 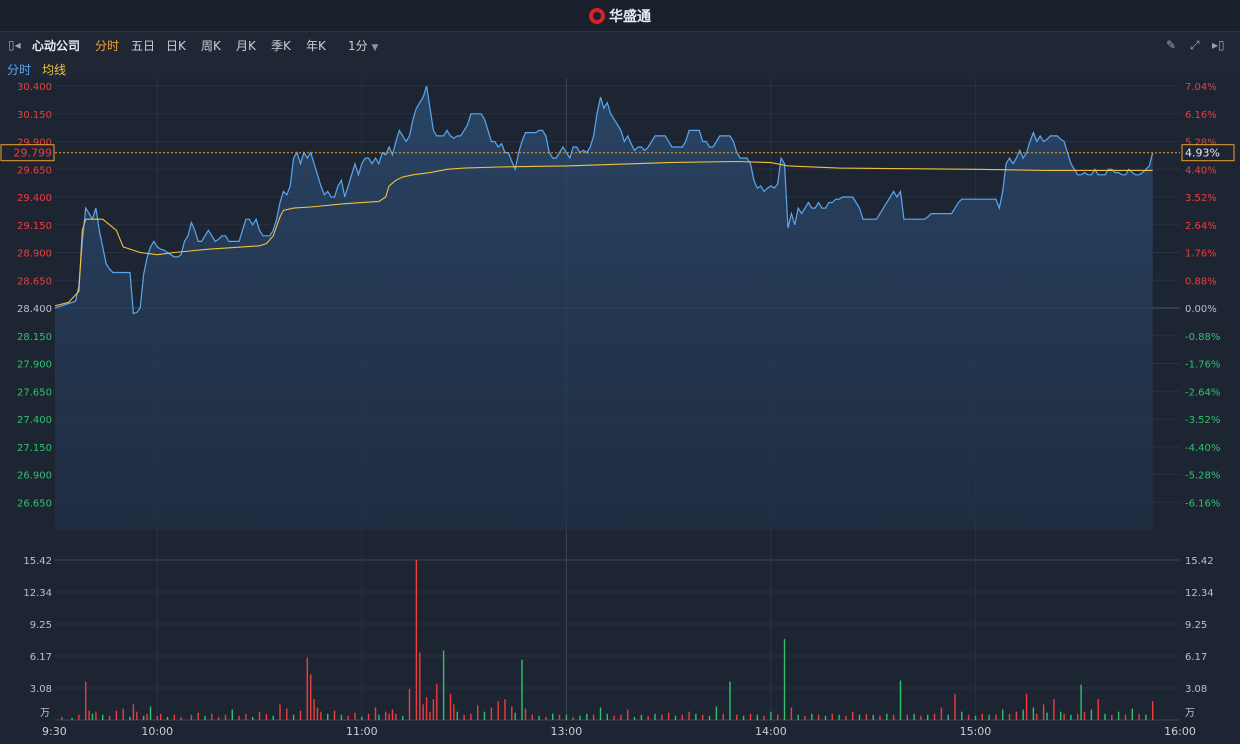 I want to click on interval-select: 1分 ▼, so click(x=363, y=45).